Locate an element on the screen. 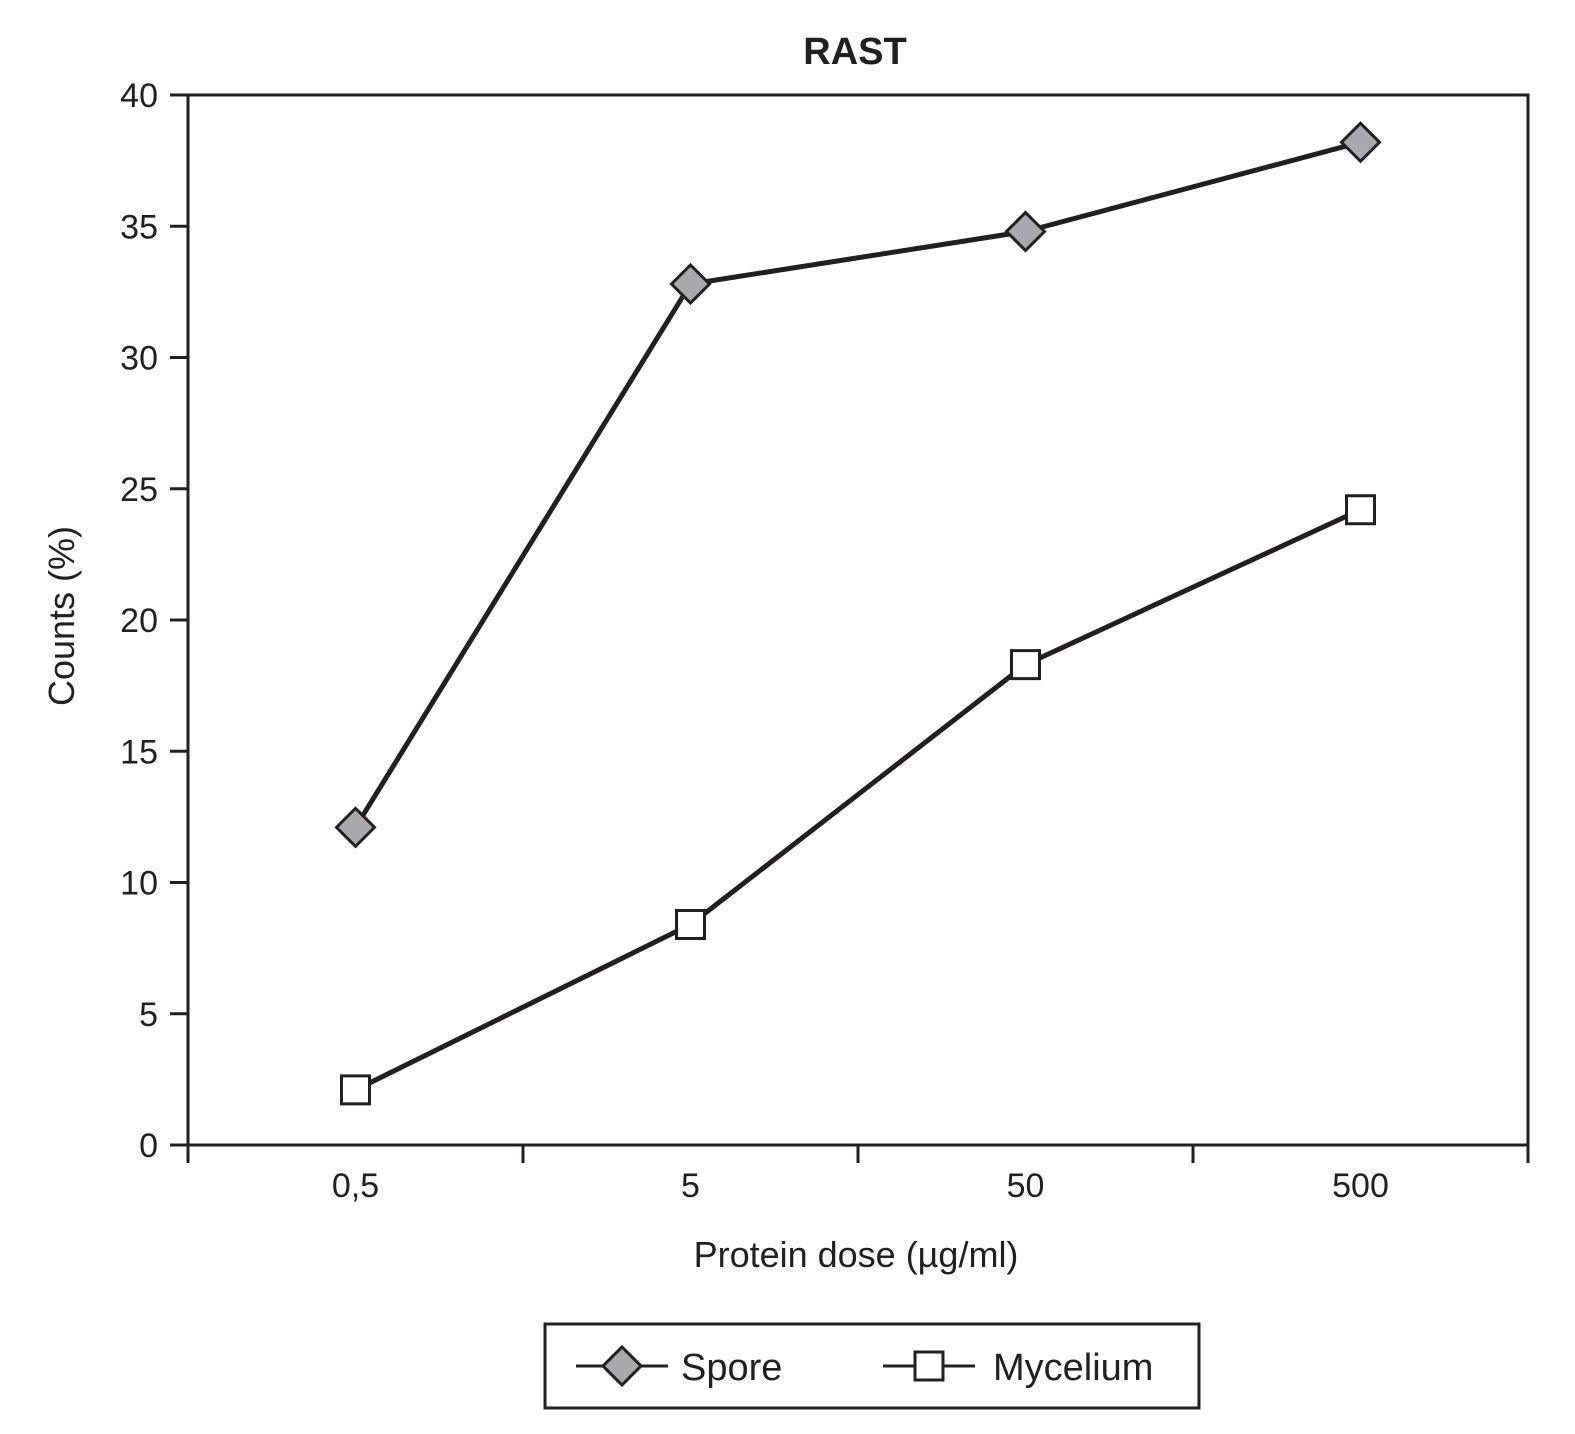 This screenshot has width=1575, height=1434. chart-title: RAST is located at coordinates (854, 52).